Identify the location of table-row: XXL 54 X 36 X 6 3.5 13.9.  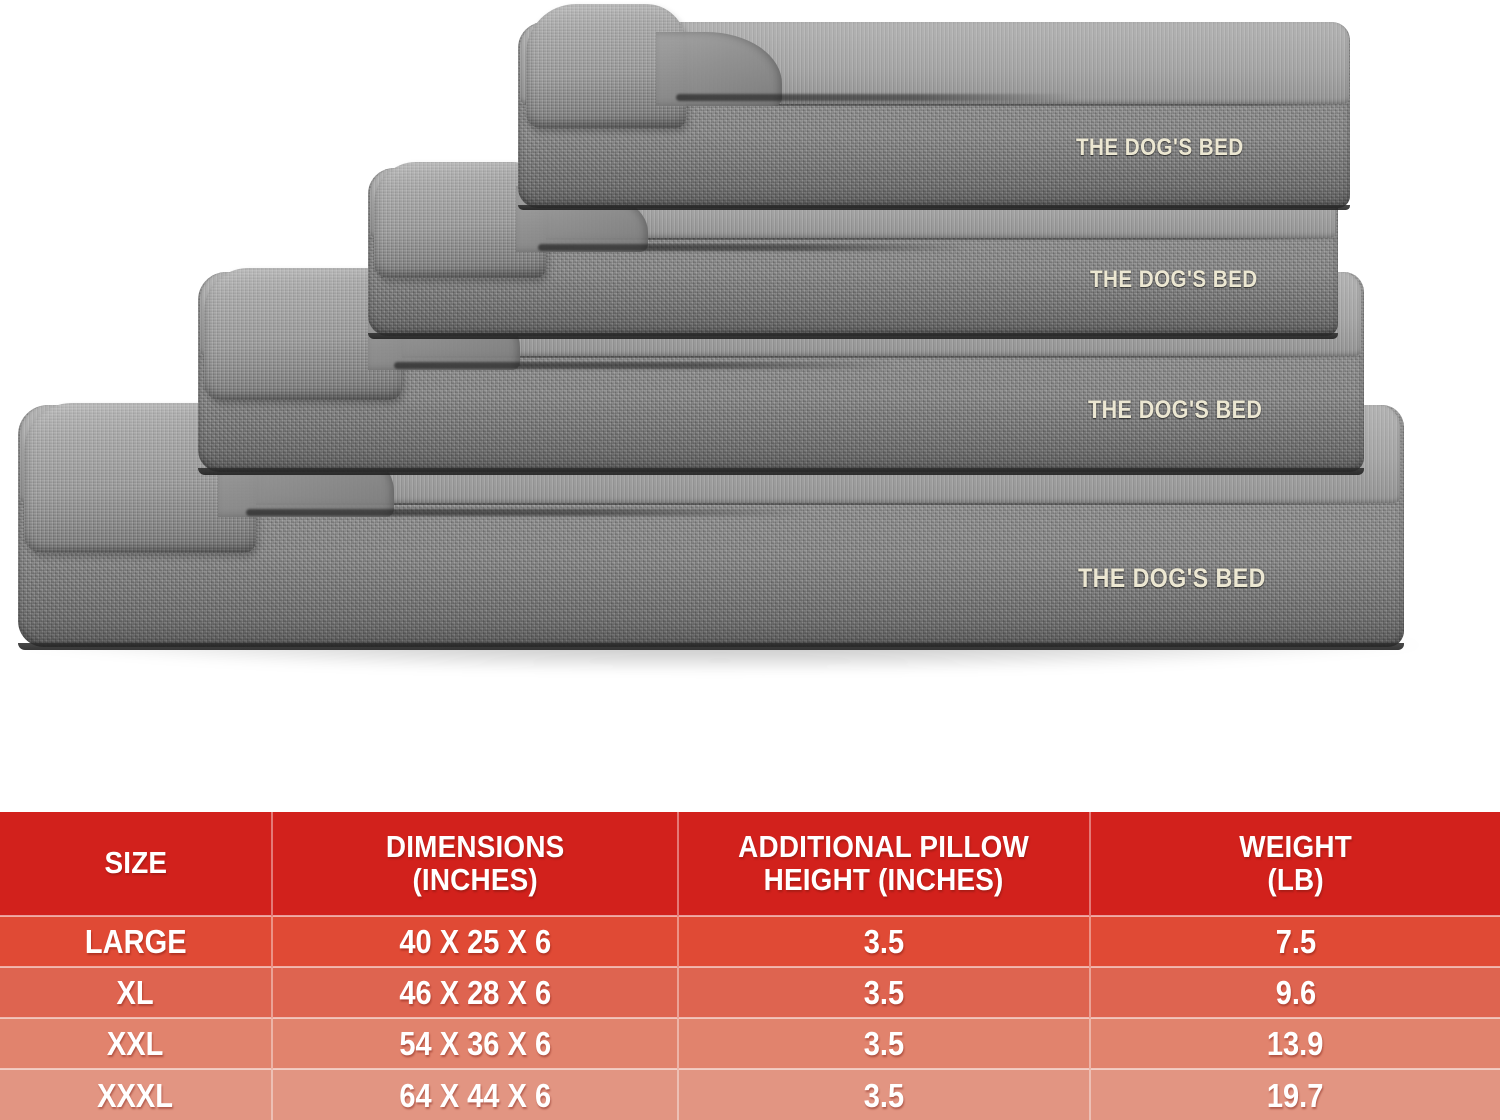
(750, 1043).